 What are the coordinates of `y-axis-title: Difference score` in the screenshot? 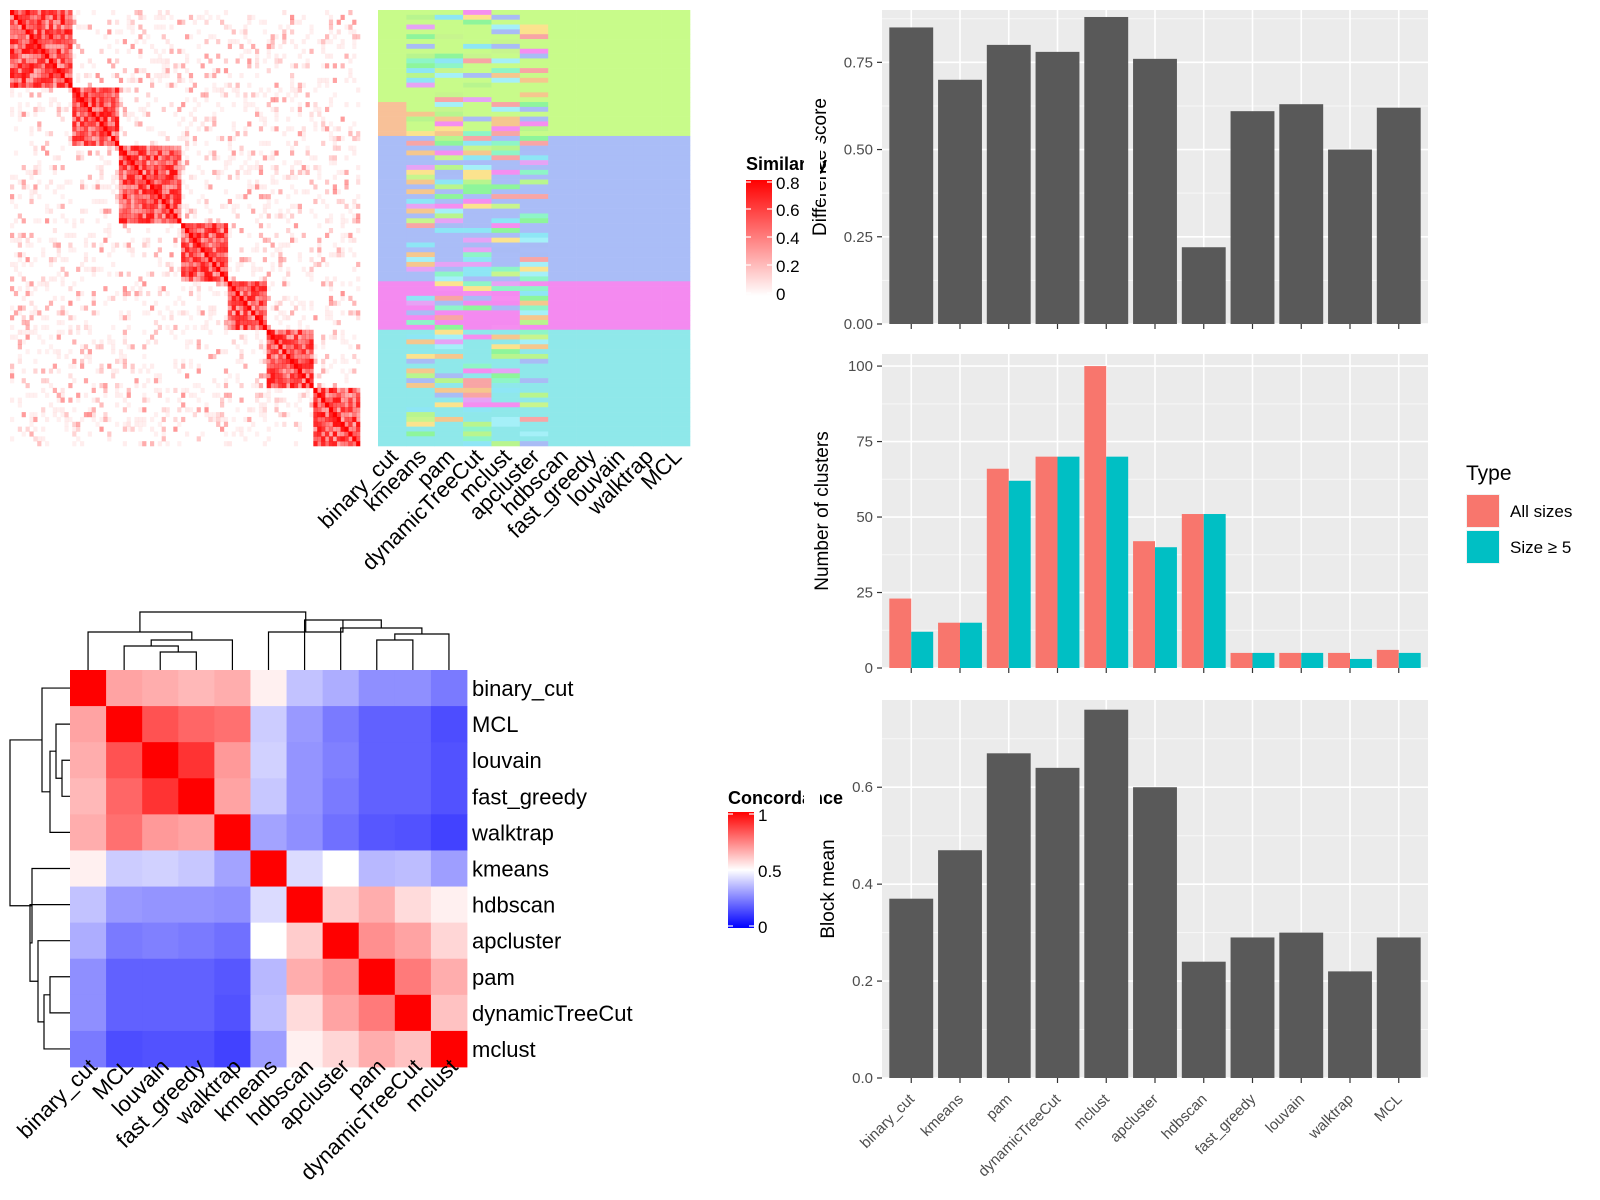 It's located at (820, 167).